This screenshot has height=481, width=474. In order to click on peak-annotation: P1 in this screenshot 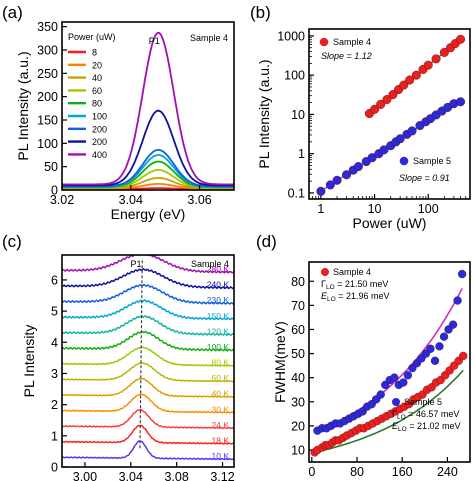, I will do `click(154, 41)`.